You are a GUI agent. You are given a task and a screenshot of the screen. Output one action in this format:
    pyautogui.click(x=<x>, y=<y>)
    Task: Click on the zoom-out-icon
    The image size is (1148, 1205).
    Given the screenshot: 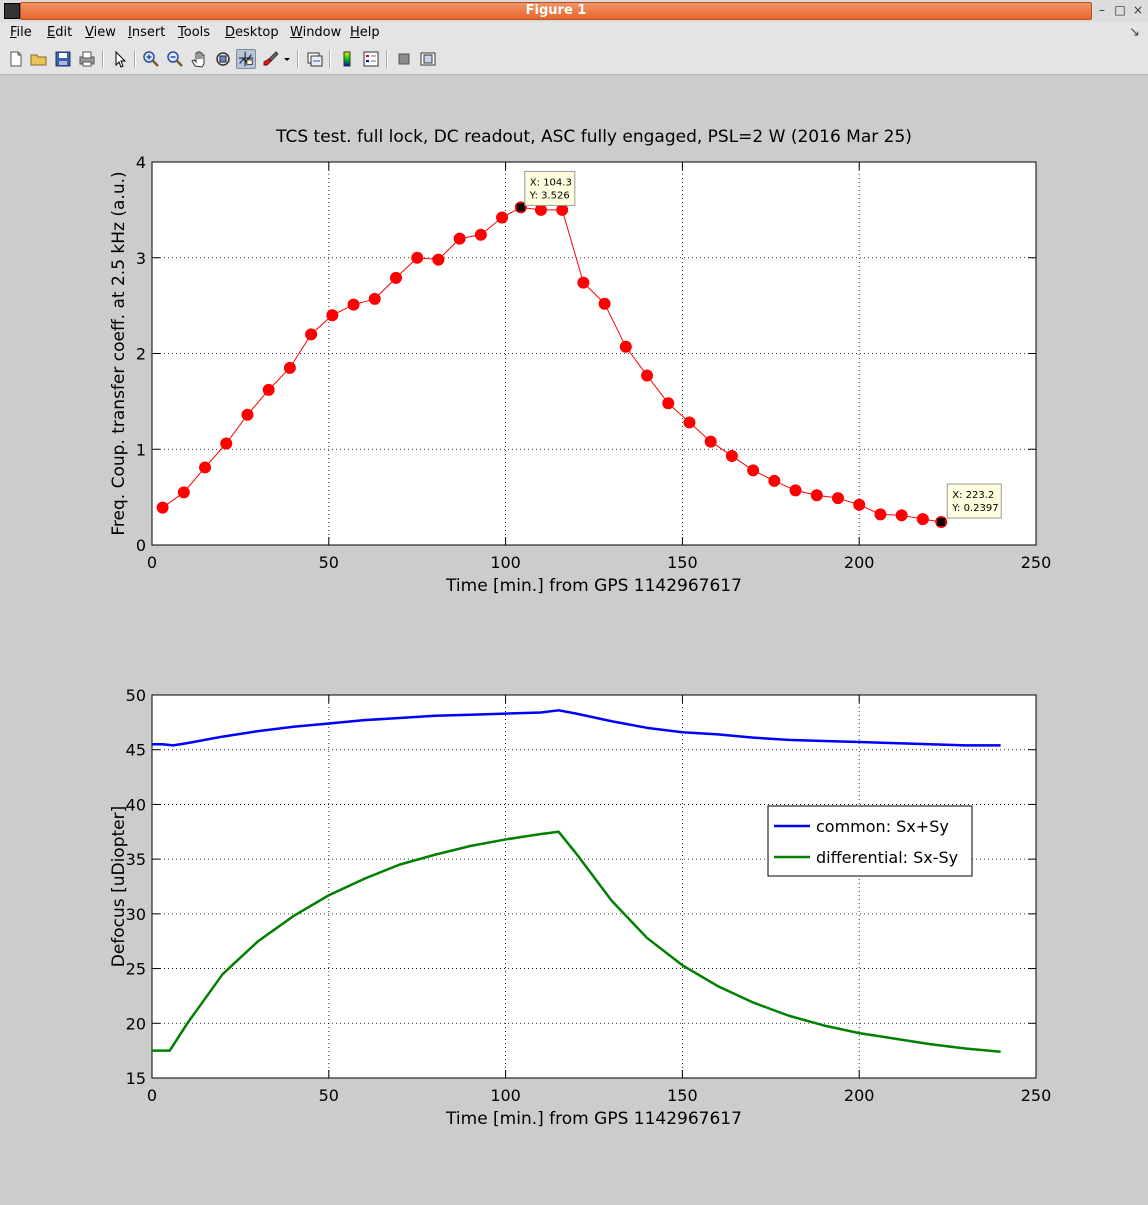 What is the action you would take?
    pyautogui.click(x=175, y=59)
    